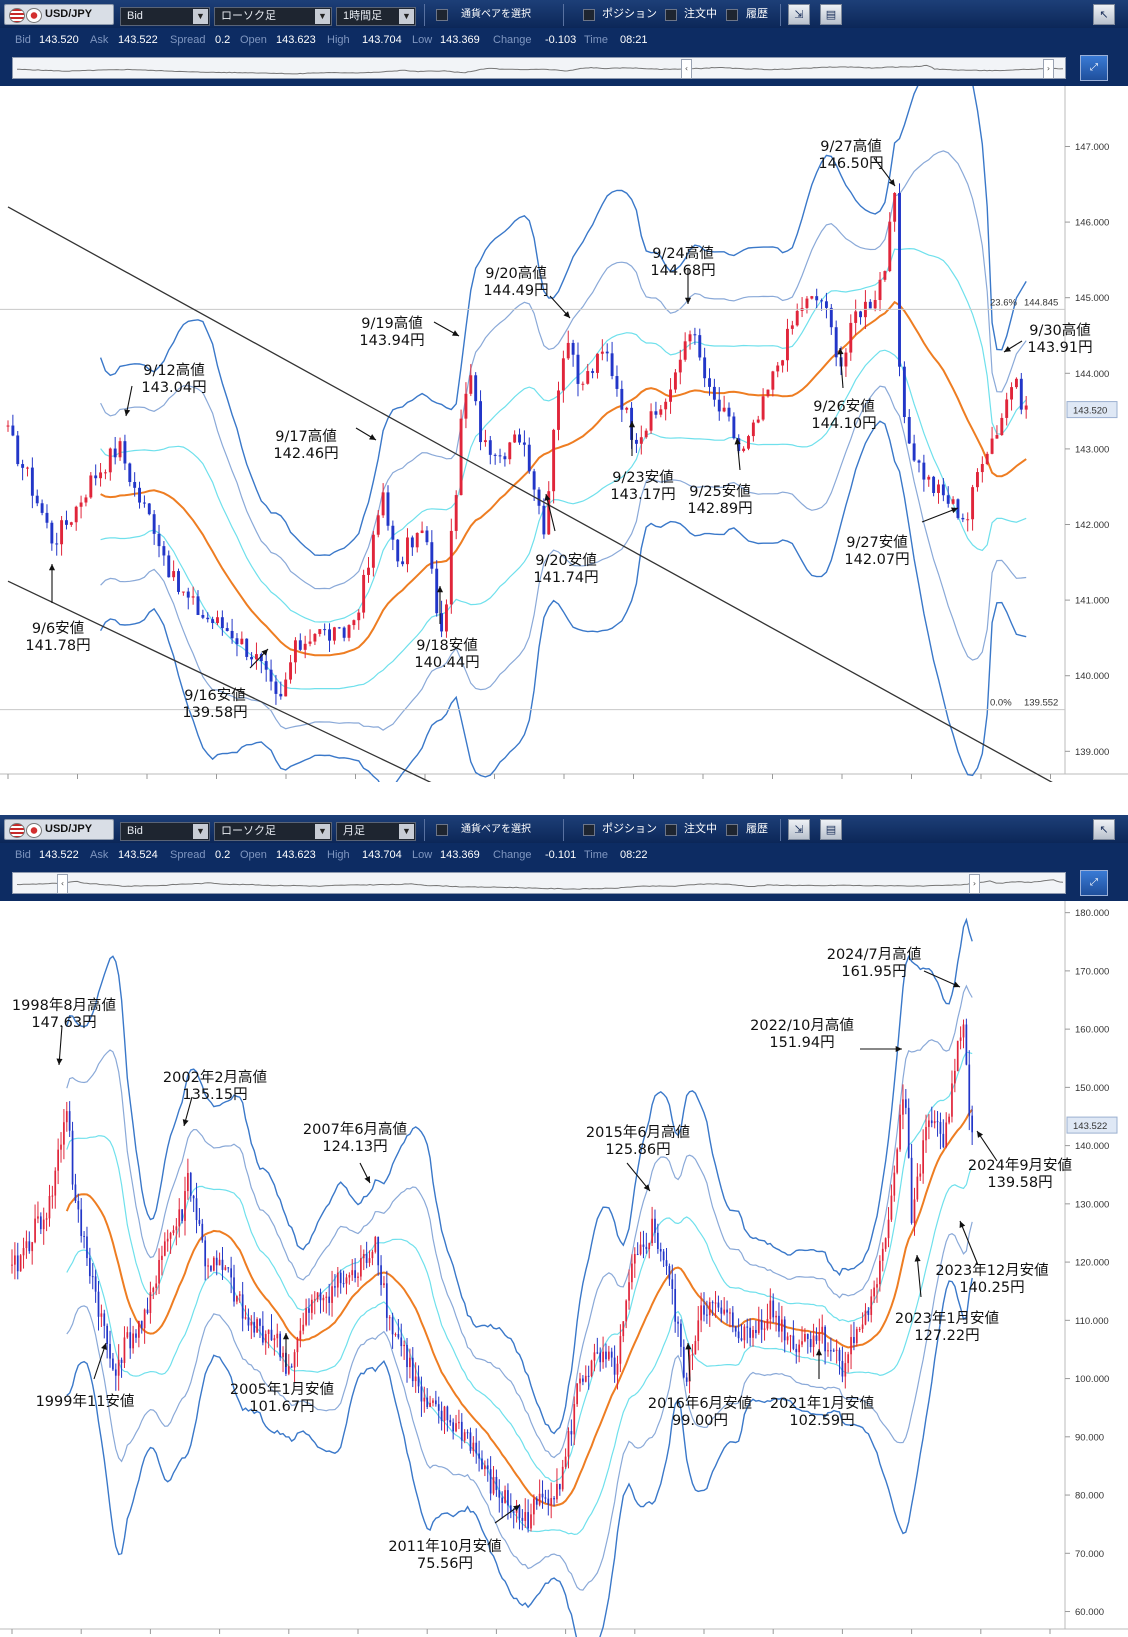 Image resolution: width=1128 pixels, height=1637 pixels. Describe the element at coordinates (223, 855) in the screenshot. I see `spread-value: 0.2` at that location.